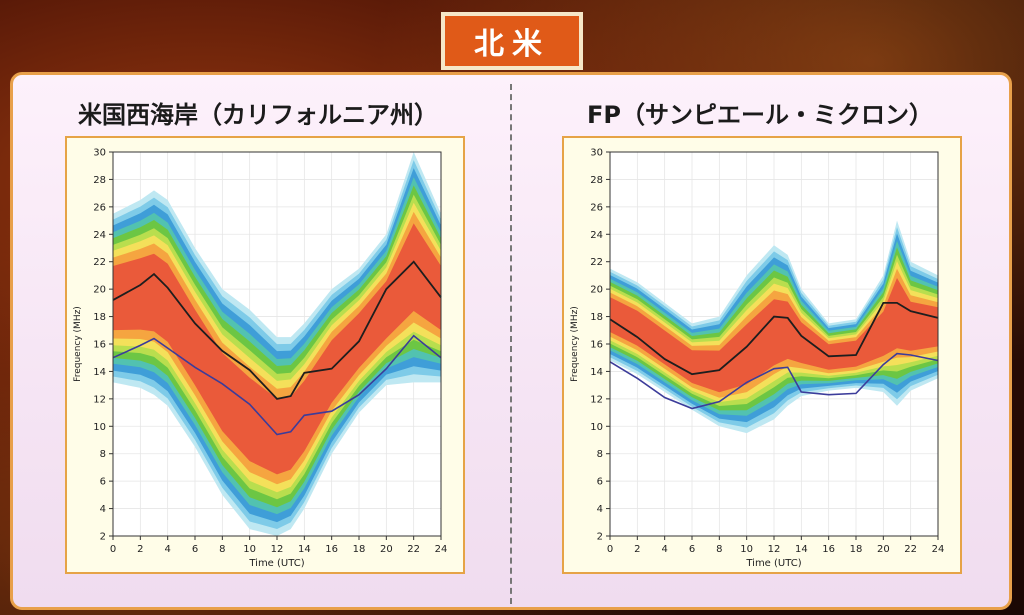 The image size is (1024, 615). I want to click on right-chart-title: FP（サンピエール・ミクロン）, so click(760, 115).